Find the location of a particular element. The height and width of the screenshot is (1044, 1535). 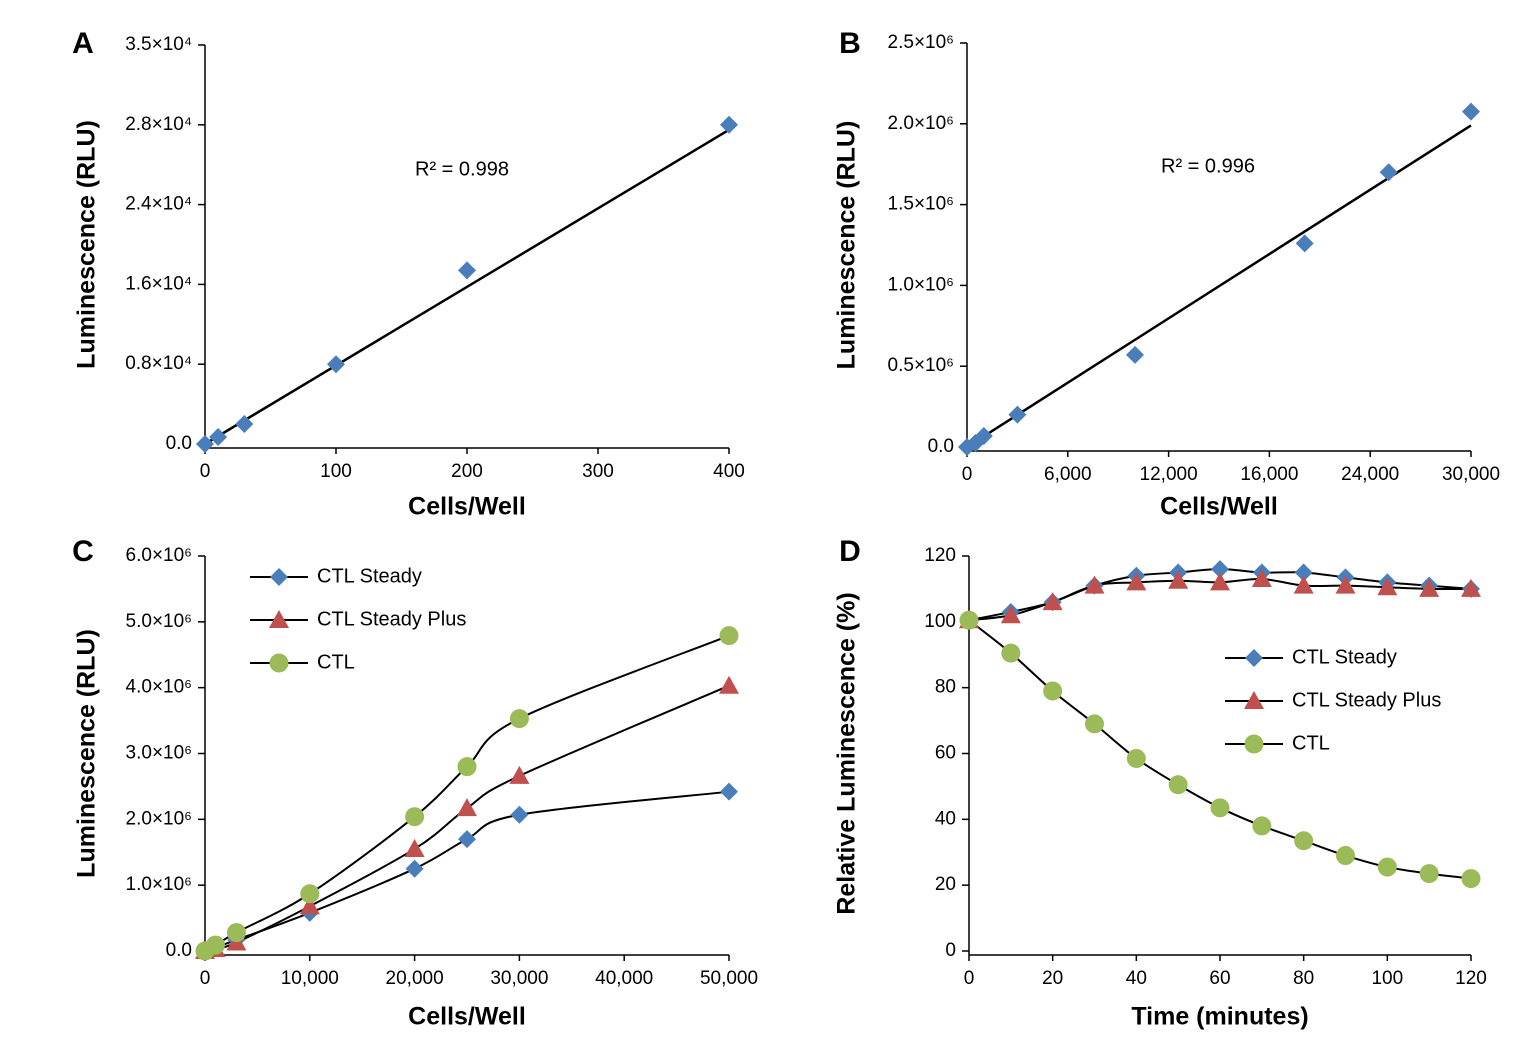

panel-letter: A is located at coordinates (83, 43).